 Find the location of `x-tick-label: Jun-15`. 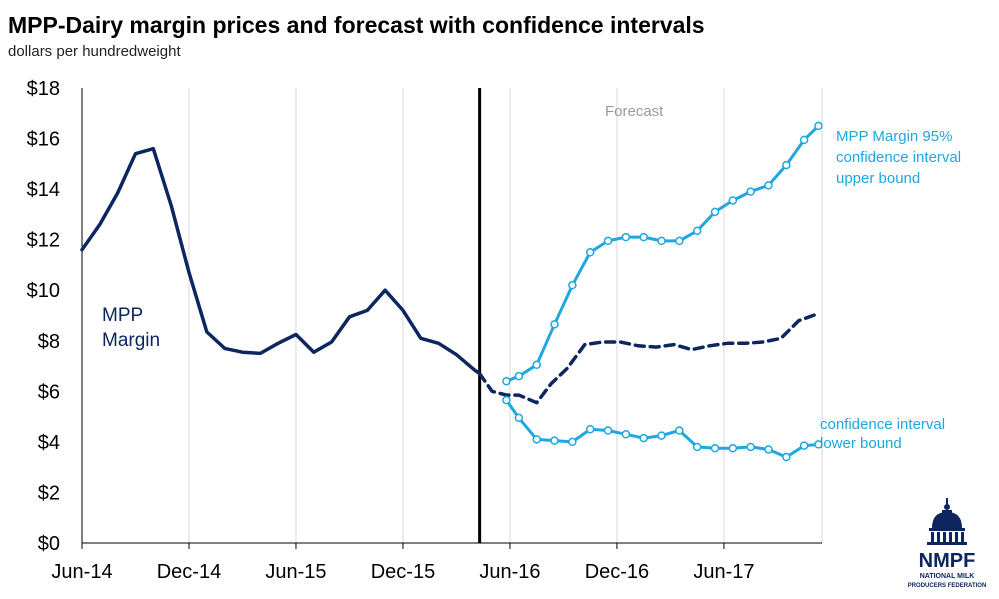

x-tick-label: Jun-15 is located at coordinates (295, 572).